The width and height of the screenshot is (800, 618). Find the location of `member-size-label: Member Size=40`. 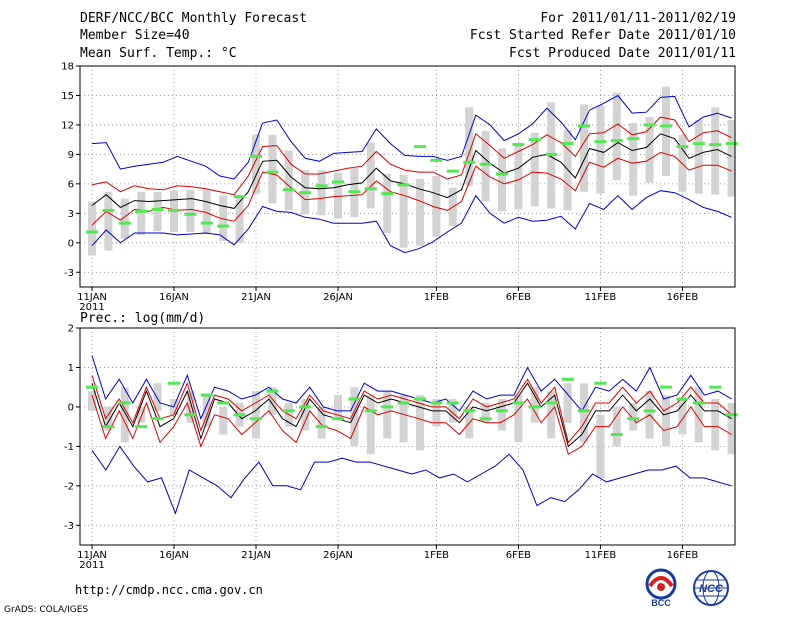

member-size-label: Member Size=40 is located at coordinates (135, 35).